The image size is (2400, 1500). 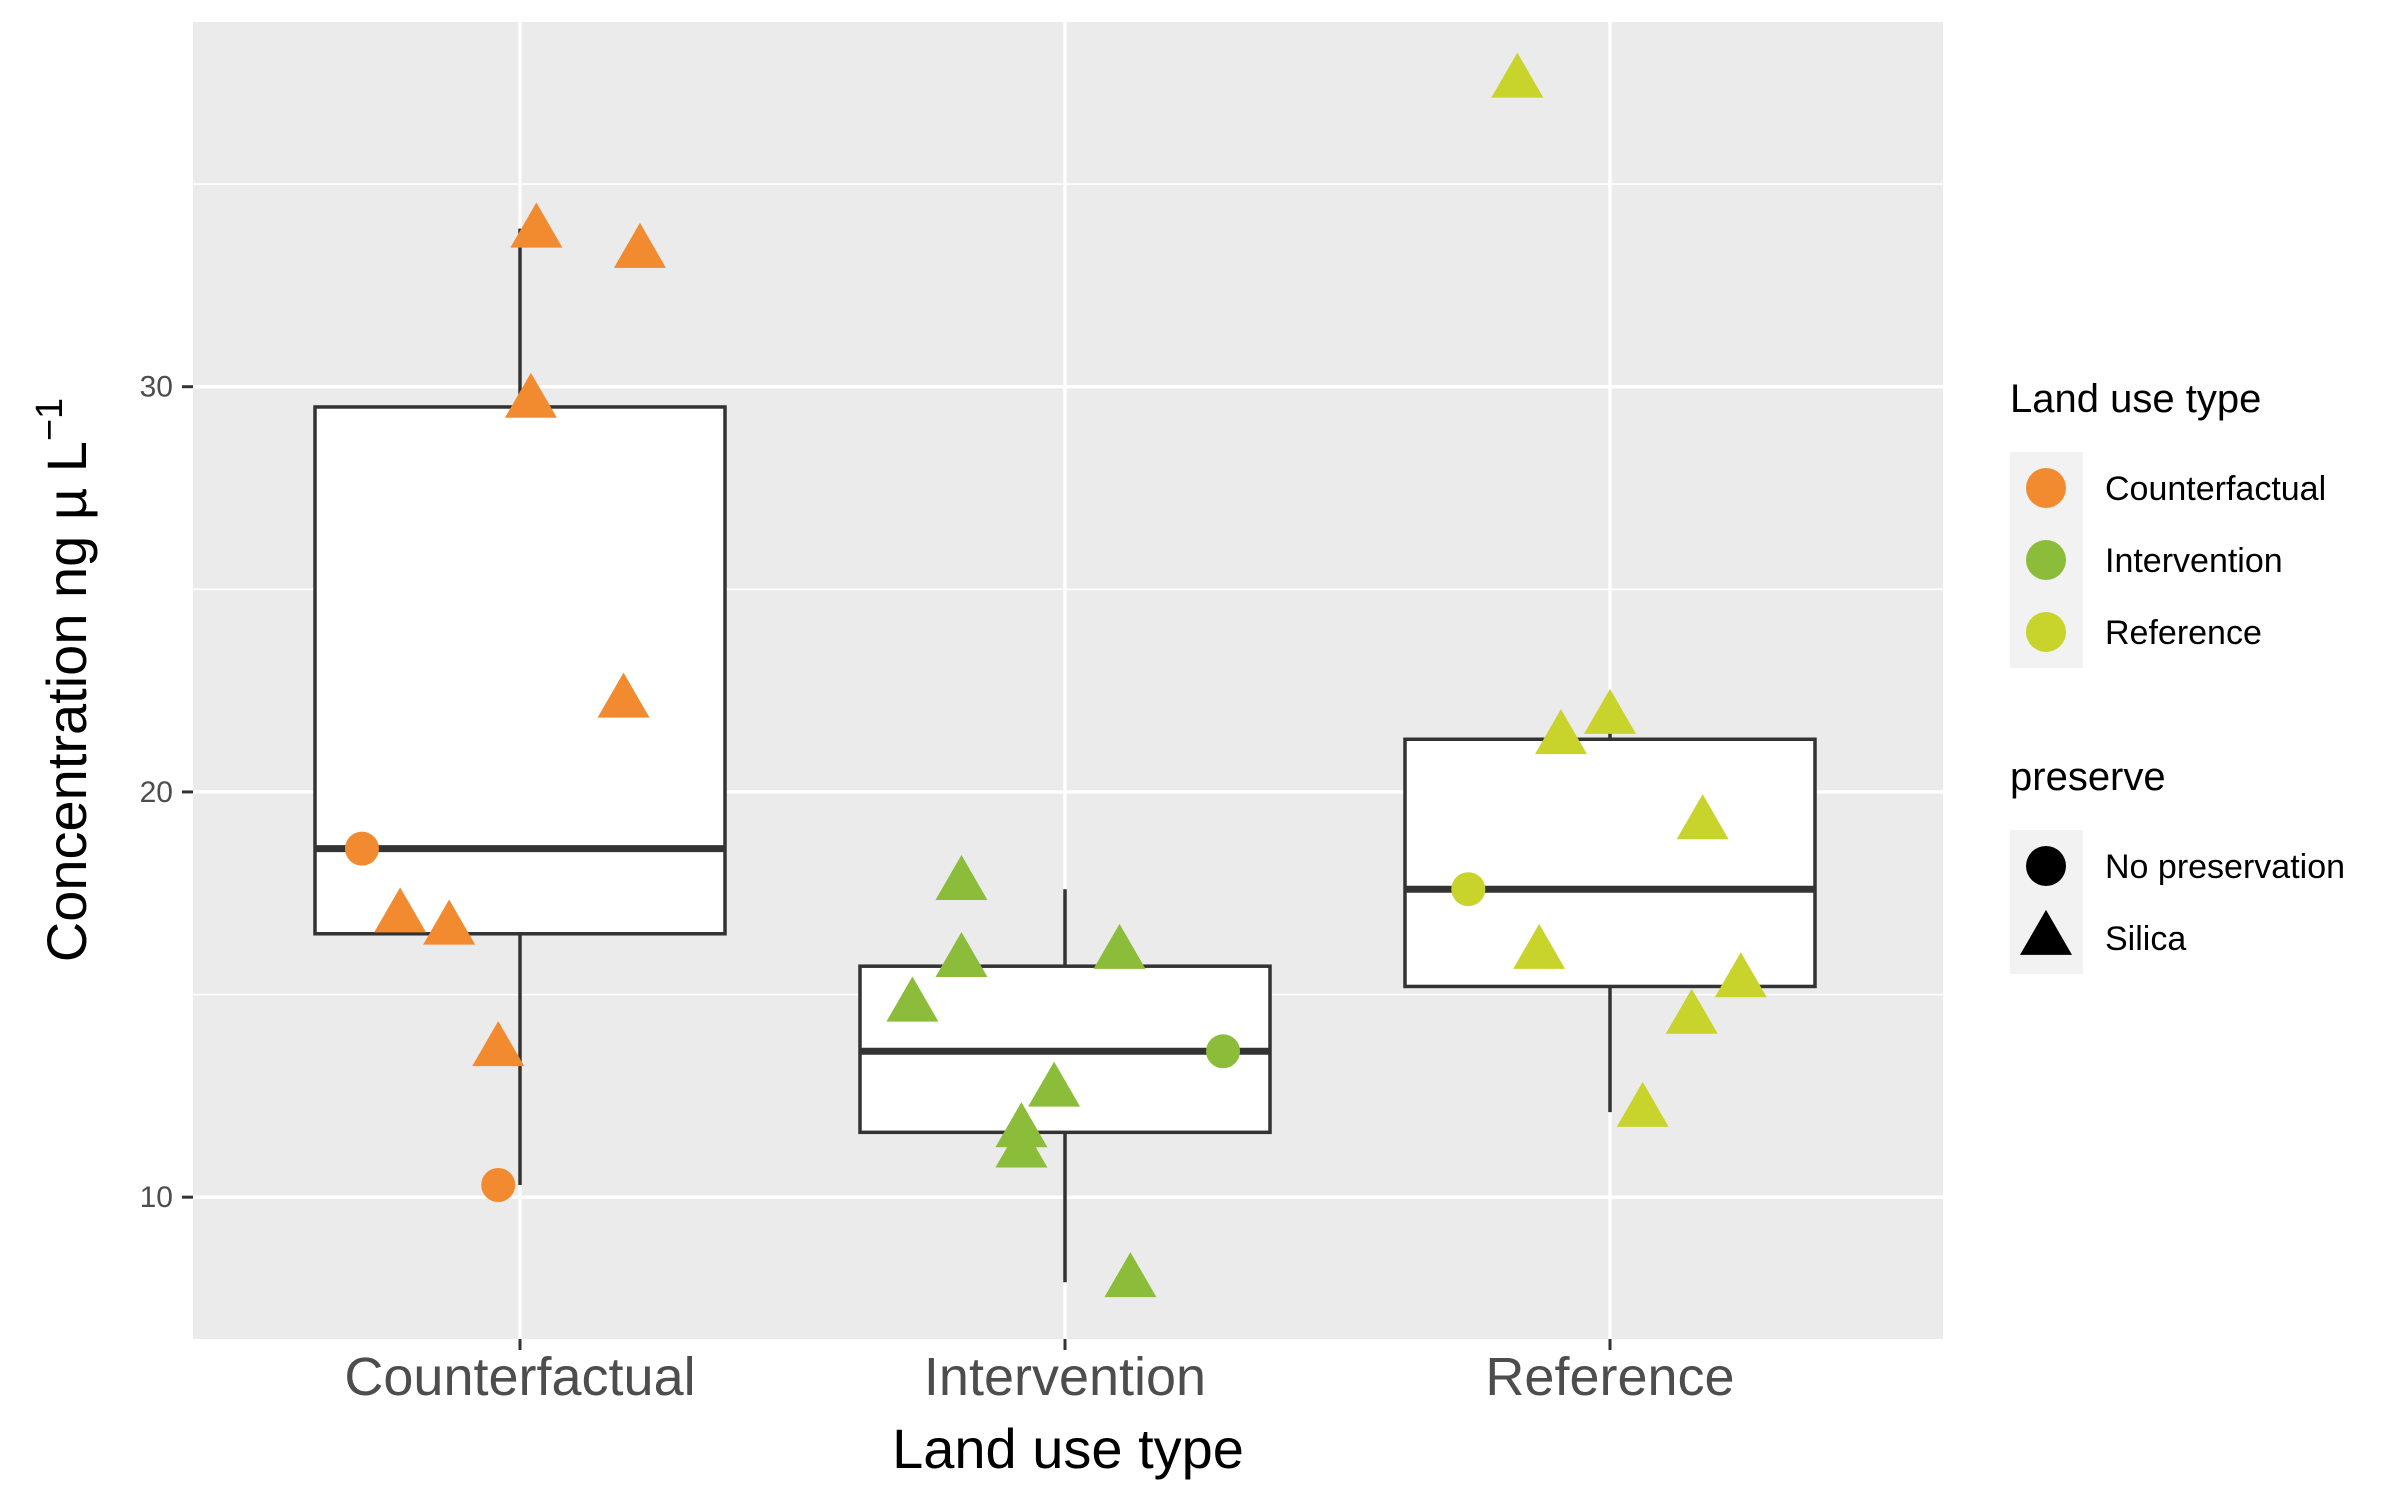 What do you see at coordinates (2225, 867) in the screenshot?
I see `legend-item-label: No preservation` at bounding box center [2225, 867].